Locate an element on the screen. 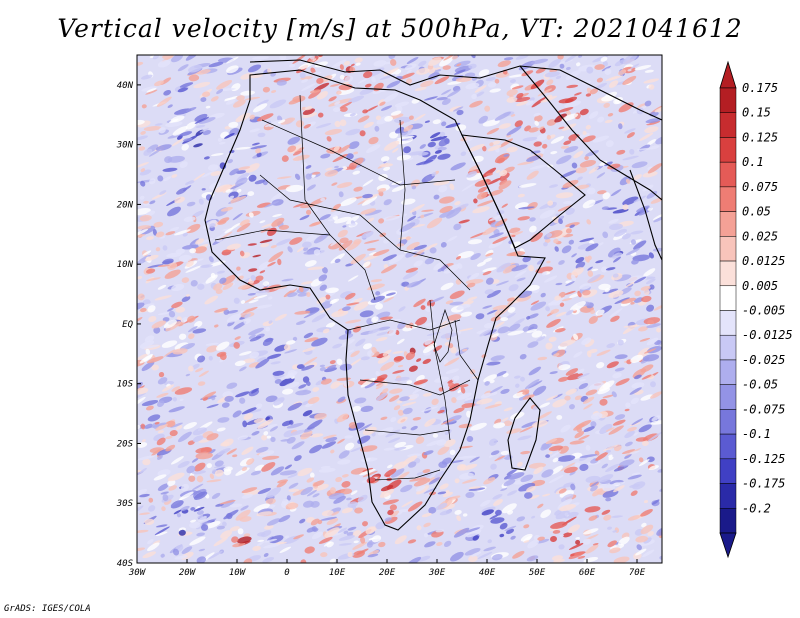 The image size is (800, 618). grads-credit: GrADS: IGES/COLA is located at coordinates (47, 609).